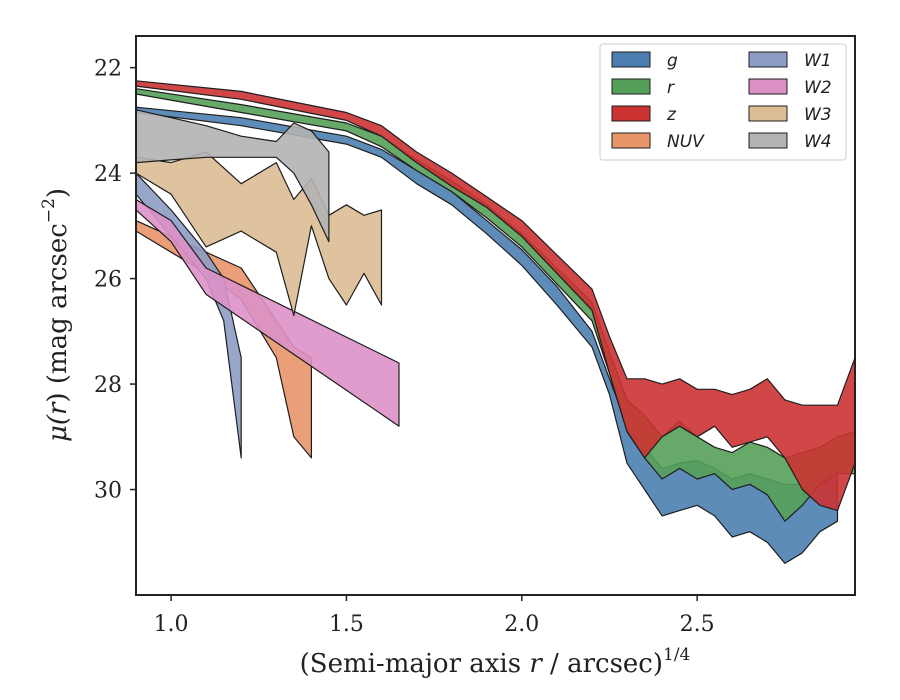 The height and width of the screenshot is (700, 900). Describe the element at coordinates (686, 142) in the screenshot. I see `legend-label-nuv: NUV` at that location.